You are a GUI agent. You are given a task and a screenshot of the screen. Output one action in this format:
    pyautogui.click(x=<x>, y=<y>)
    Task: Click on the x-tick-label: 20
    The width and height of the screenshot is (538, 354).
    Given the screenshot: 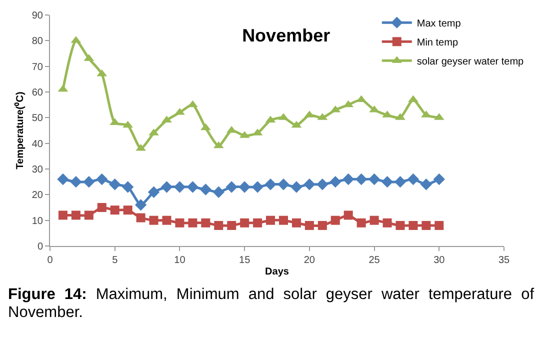 What is the action you would take?
    pyautogui.click(x=310, y=260)
    